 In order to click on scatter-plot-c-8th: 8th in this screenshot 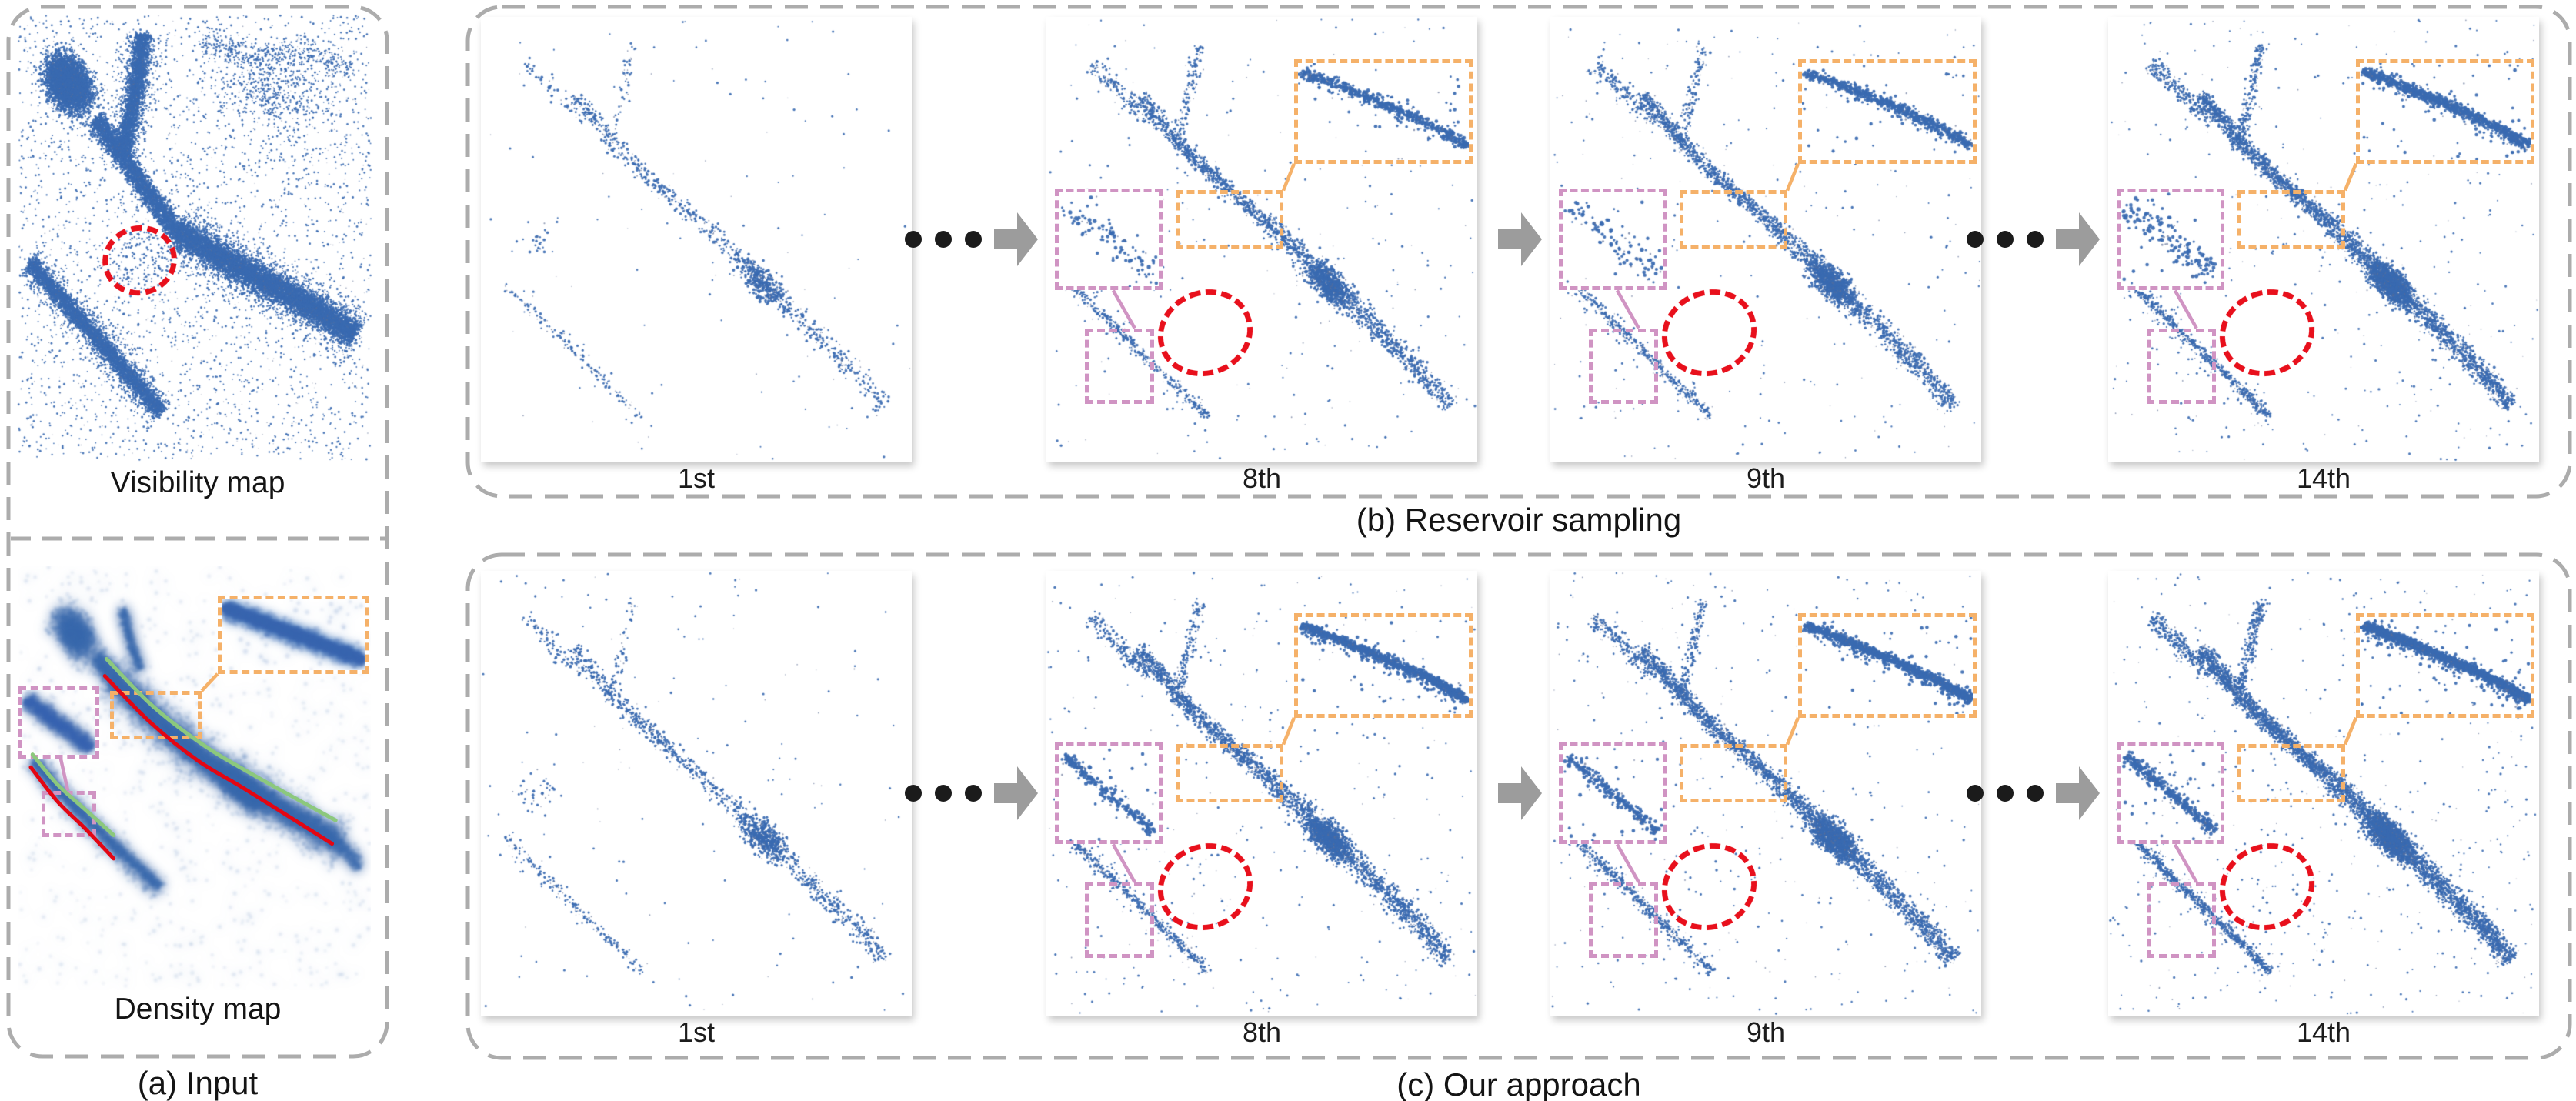, I will do `click(1261, 809)`.